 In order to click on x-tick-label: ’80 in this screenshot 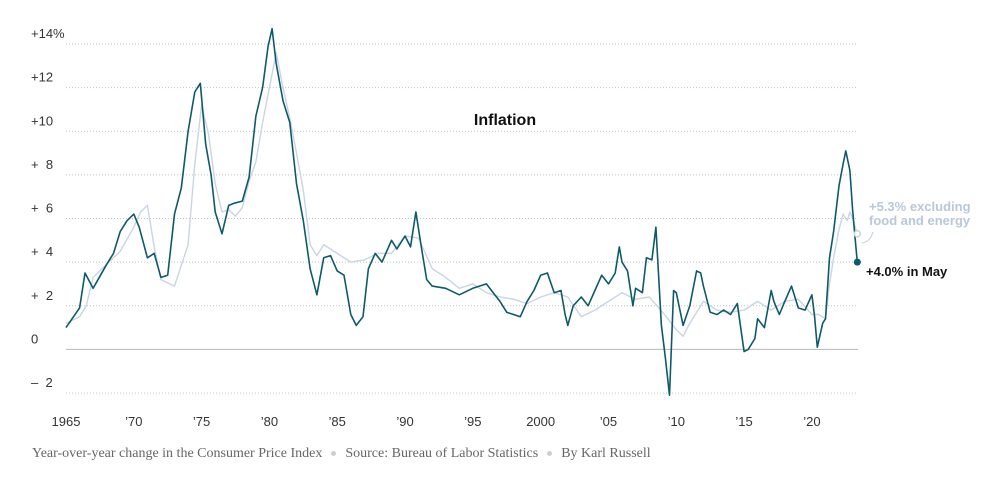, I will do `click(269, 421)`.